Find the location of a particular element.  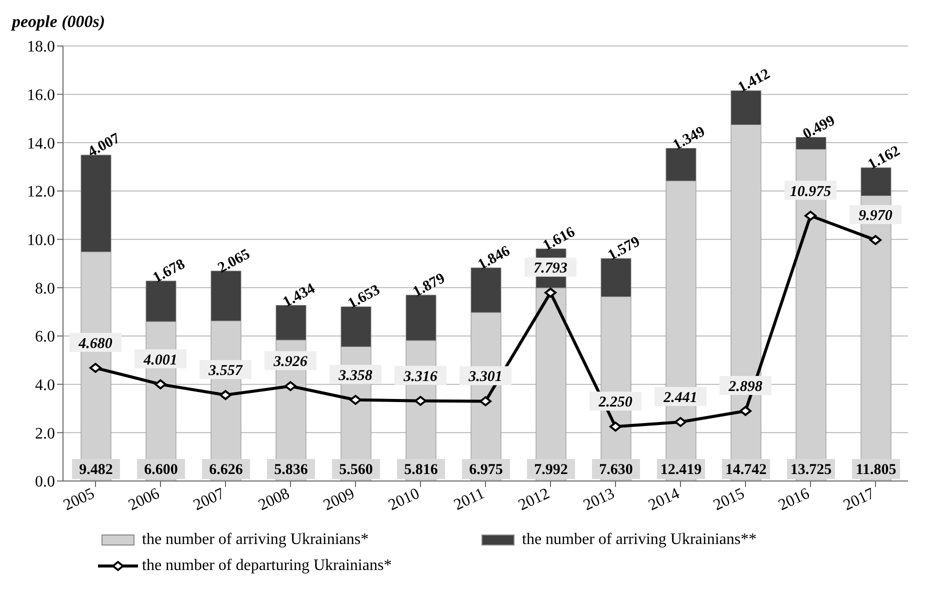

data-label: 10.975 is located at coordinates (811, 192).